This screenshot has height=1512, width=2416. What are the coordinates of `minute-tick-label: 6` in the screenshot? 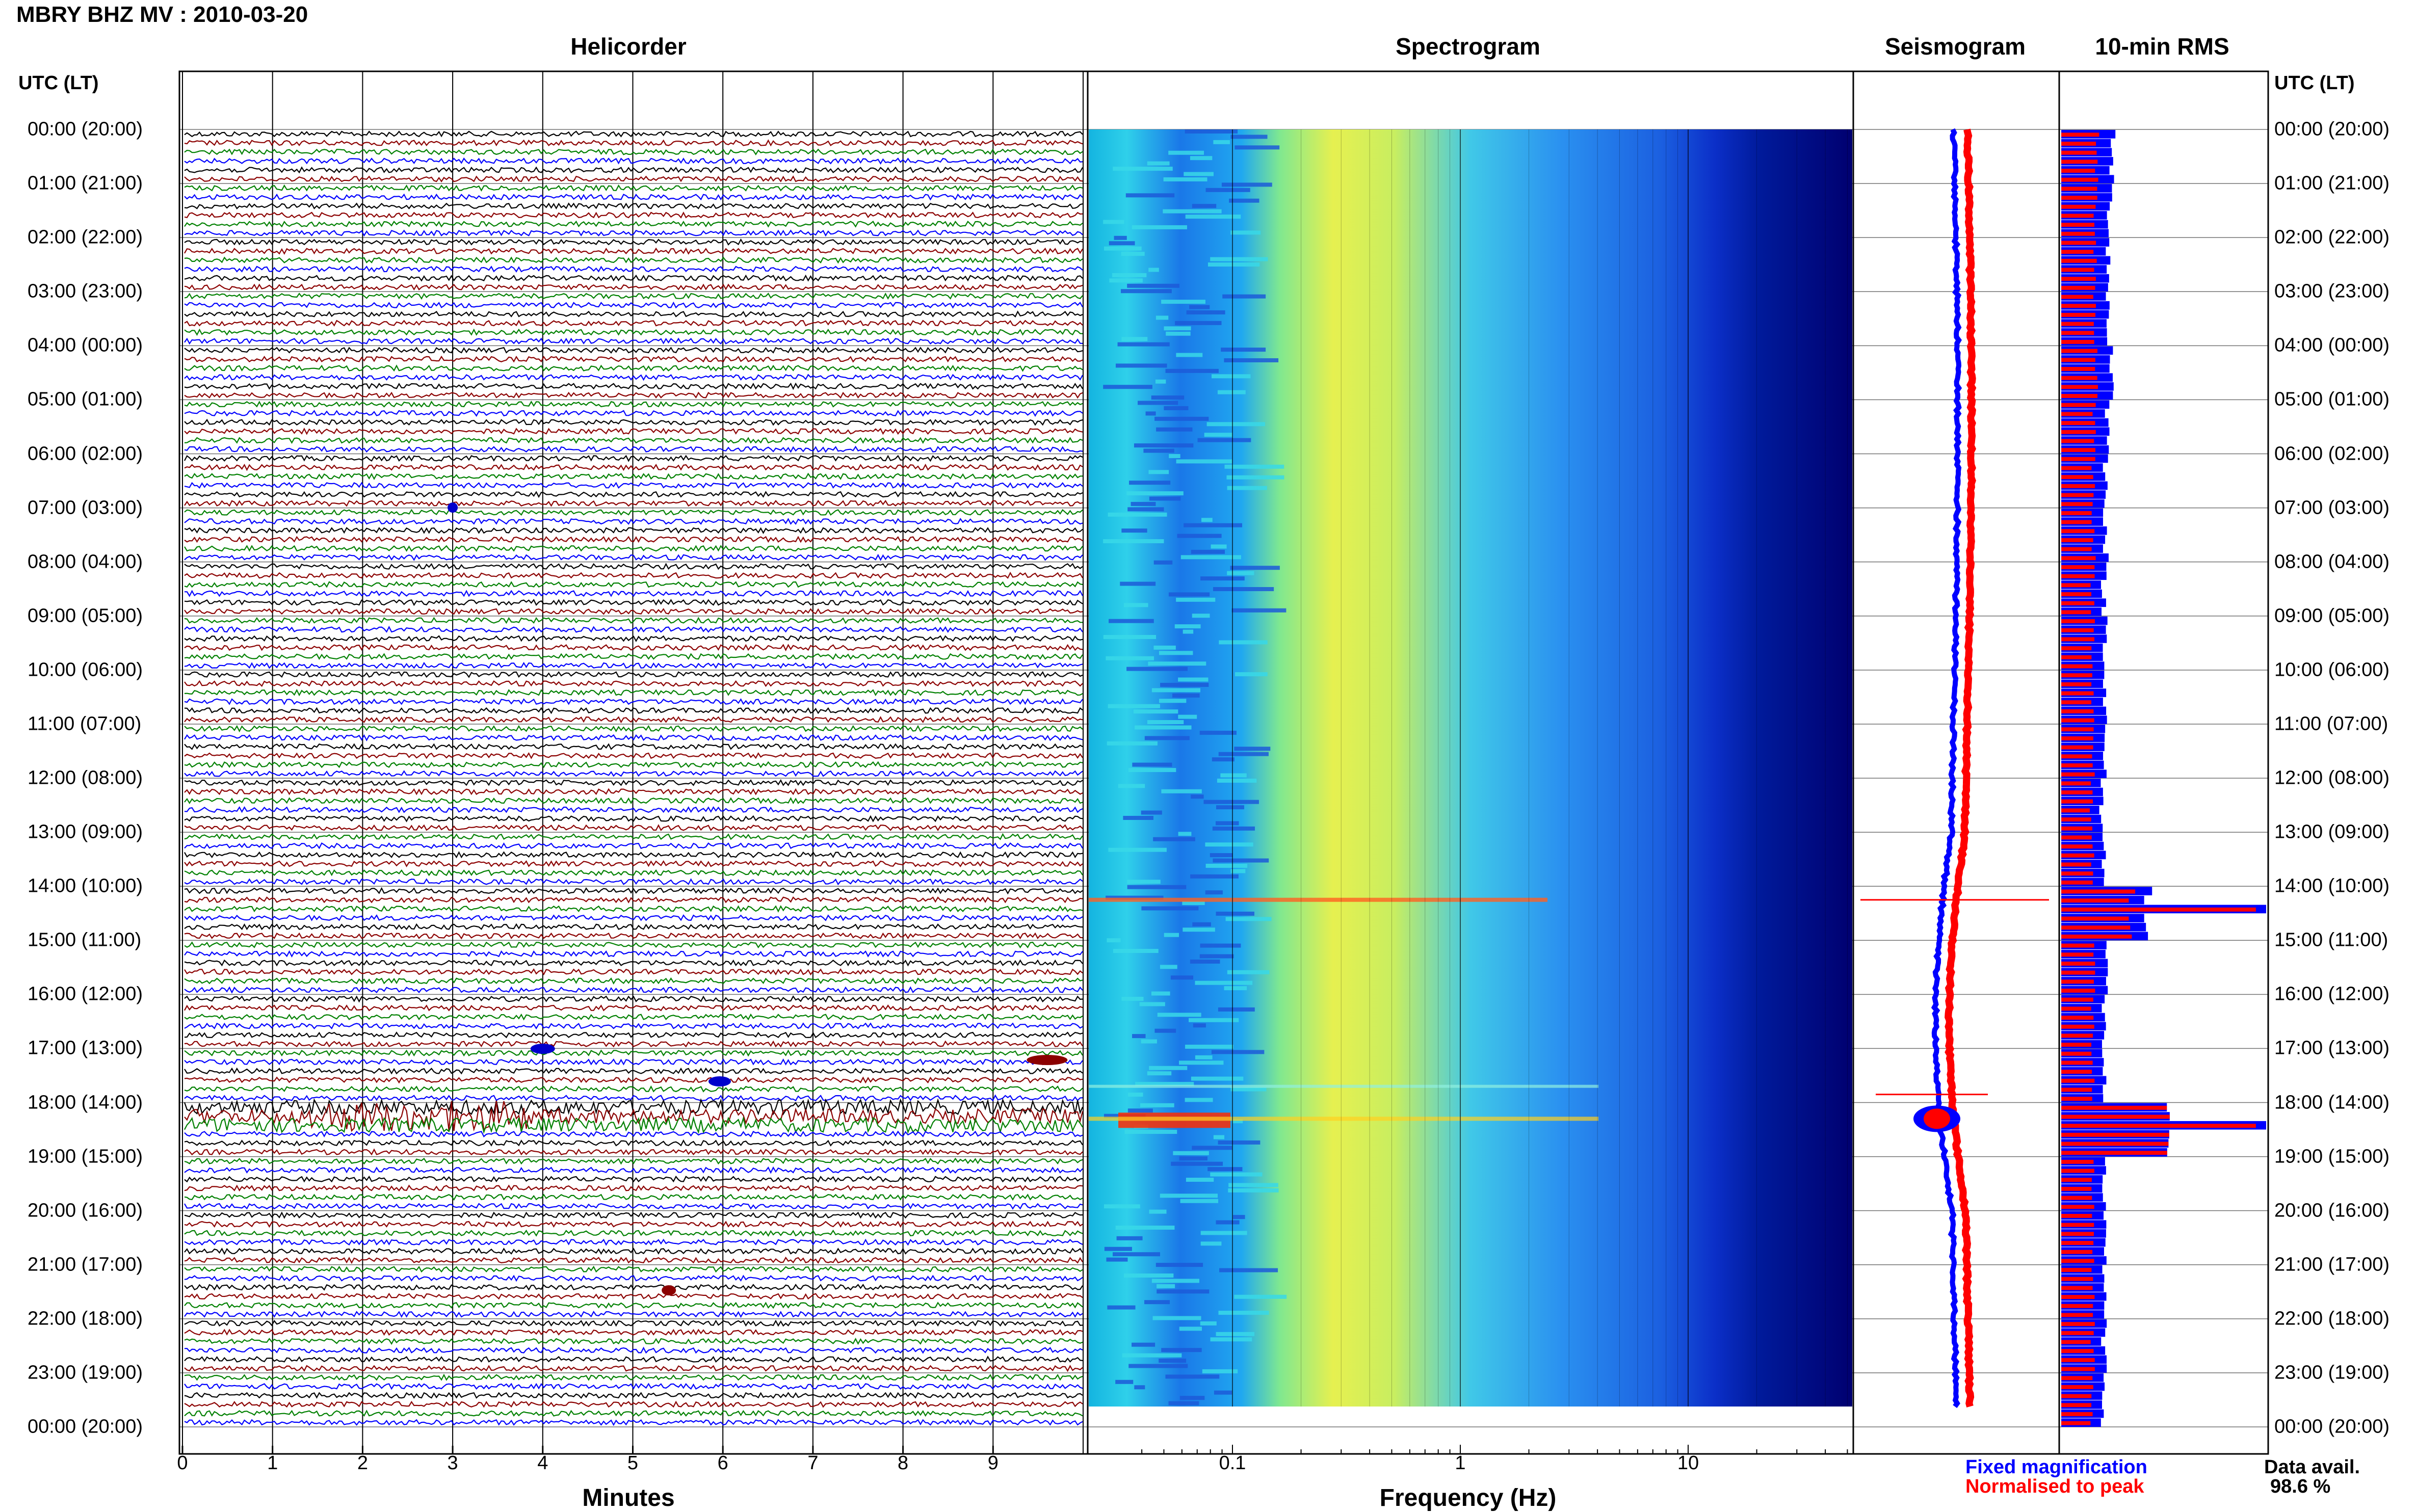 It's located at (722, 1463).